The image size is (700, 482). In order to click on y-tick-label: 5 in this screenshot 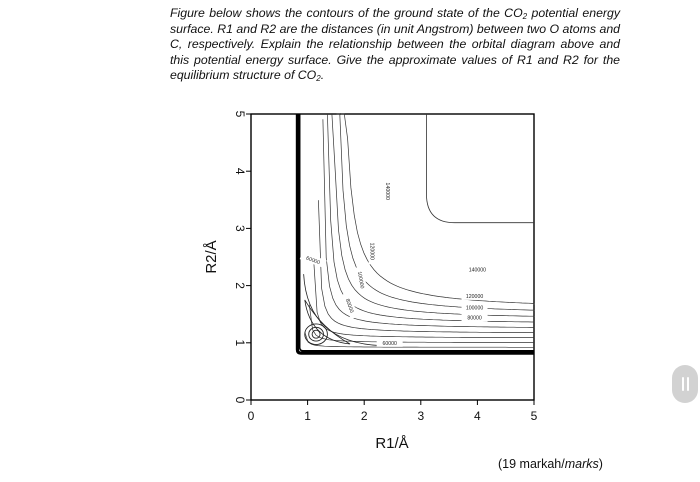, I will do `click(240, 114)`.